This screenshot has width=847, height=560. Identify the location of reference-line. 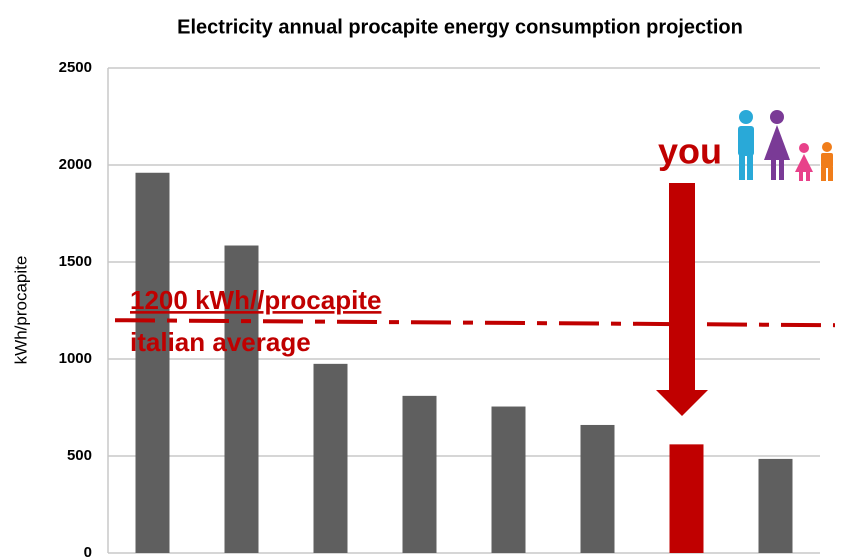
(475, 323).